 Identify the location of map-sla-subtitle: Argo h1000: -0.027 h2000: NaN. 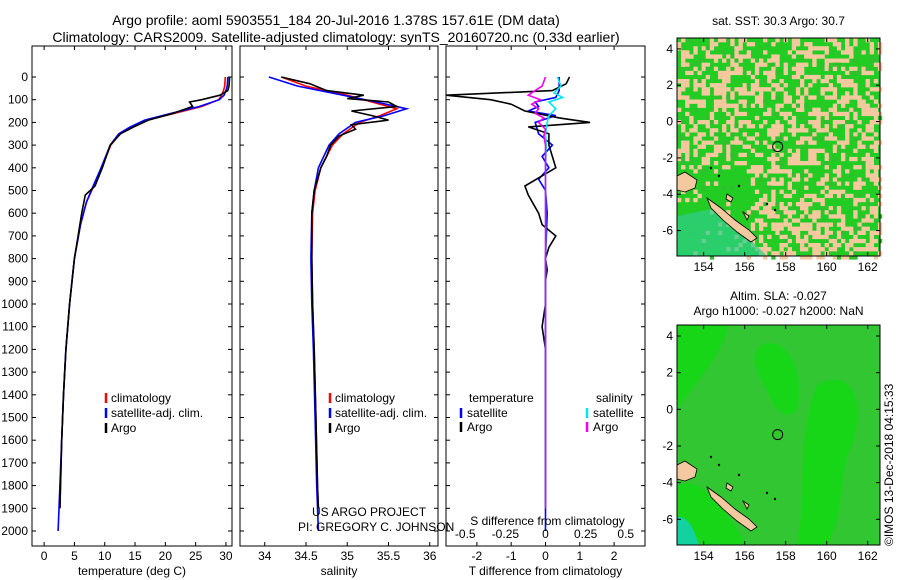
(778, 311).